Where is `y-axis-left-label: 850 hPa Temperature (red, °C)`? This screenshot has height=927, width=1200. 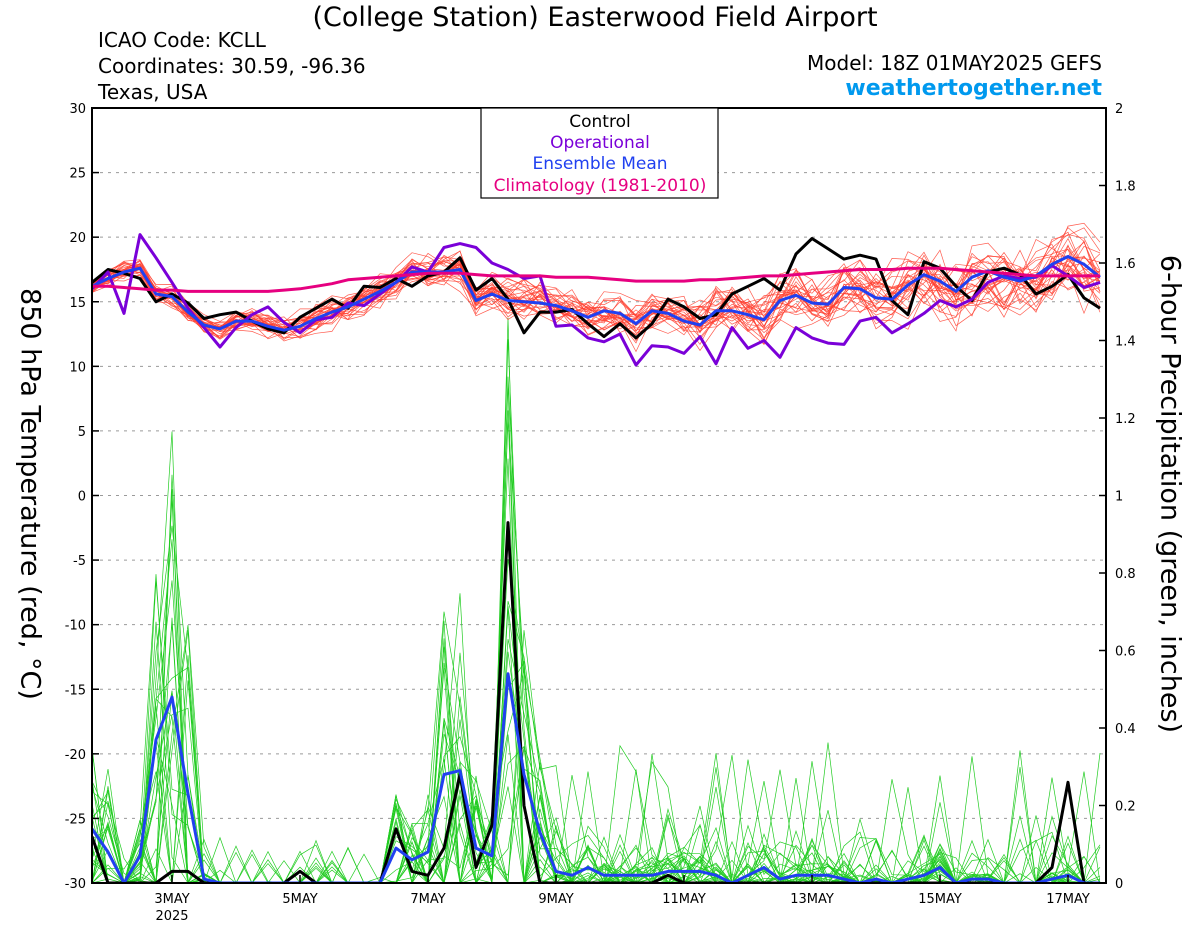
y-axis-left-label: 850 hPa Temperature (red, °C) is located at coordinates (30, 494).